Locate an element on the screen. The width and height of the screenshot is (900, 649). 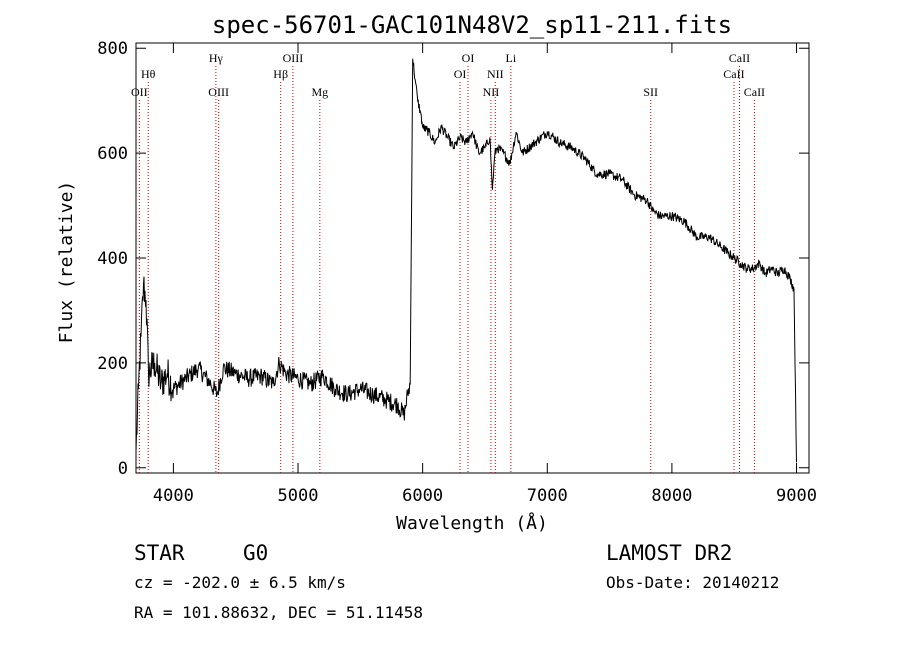
object-subclass: G0 is located at coordinates (255, 553).